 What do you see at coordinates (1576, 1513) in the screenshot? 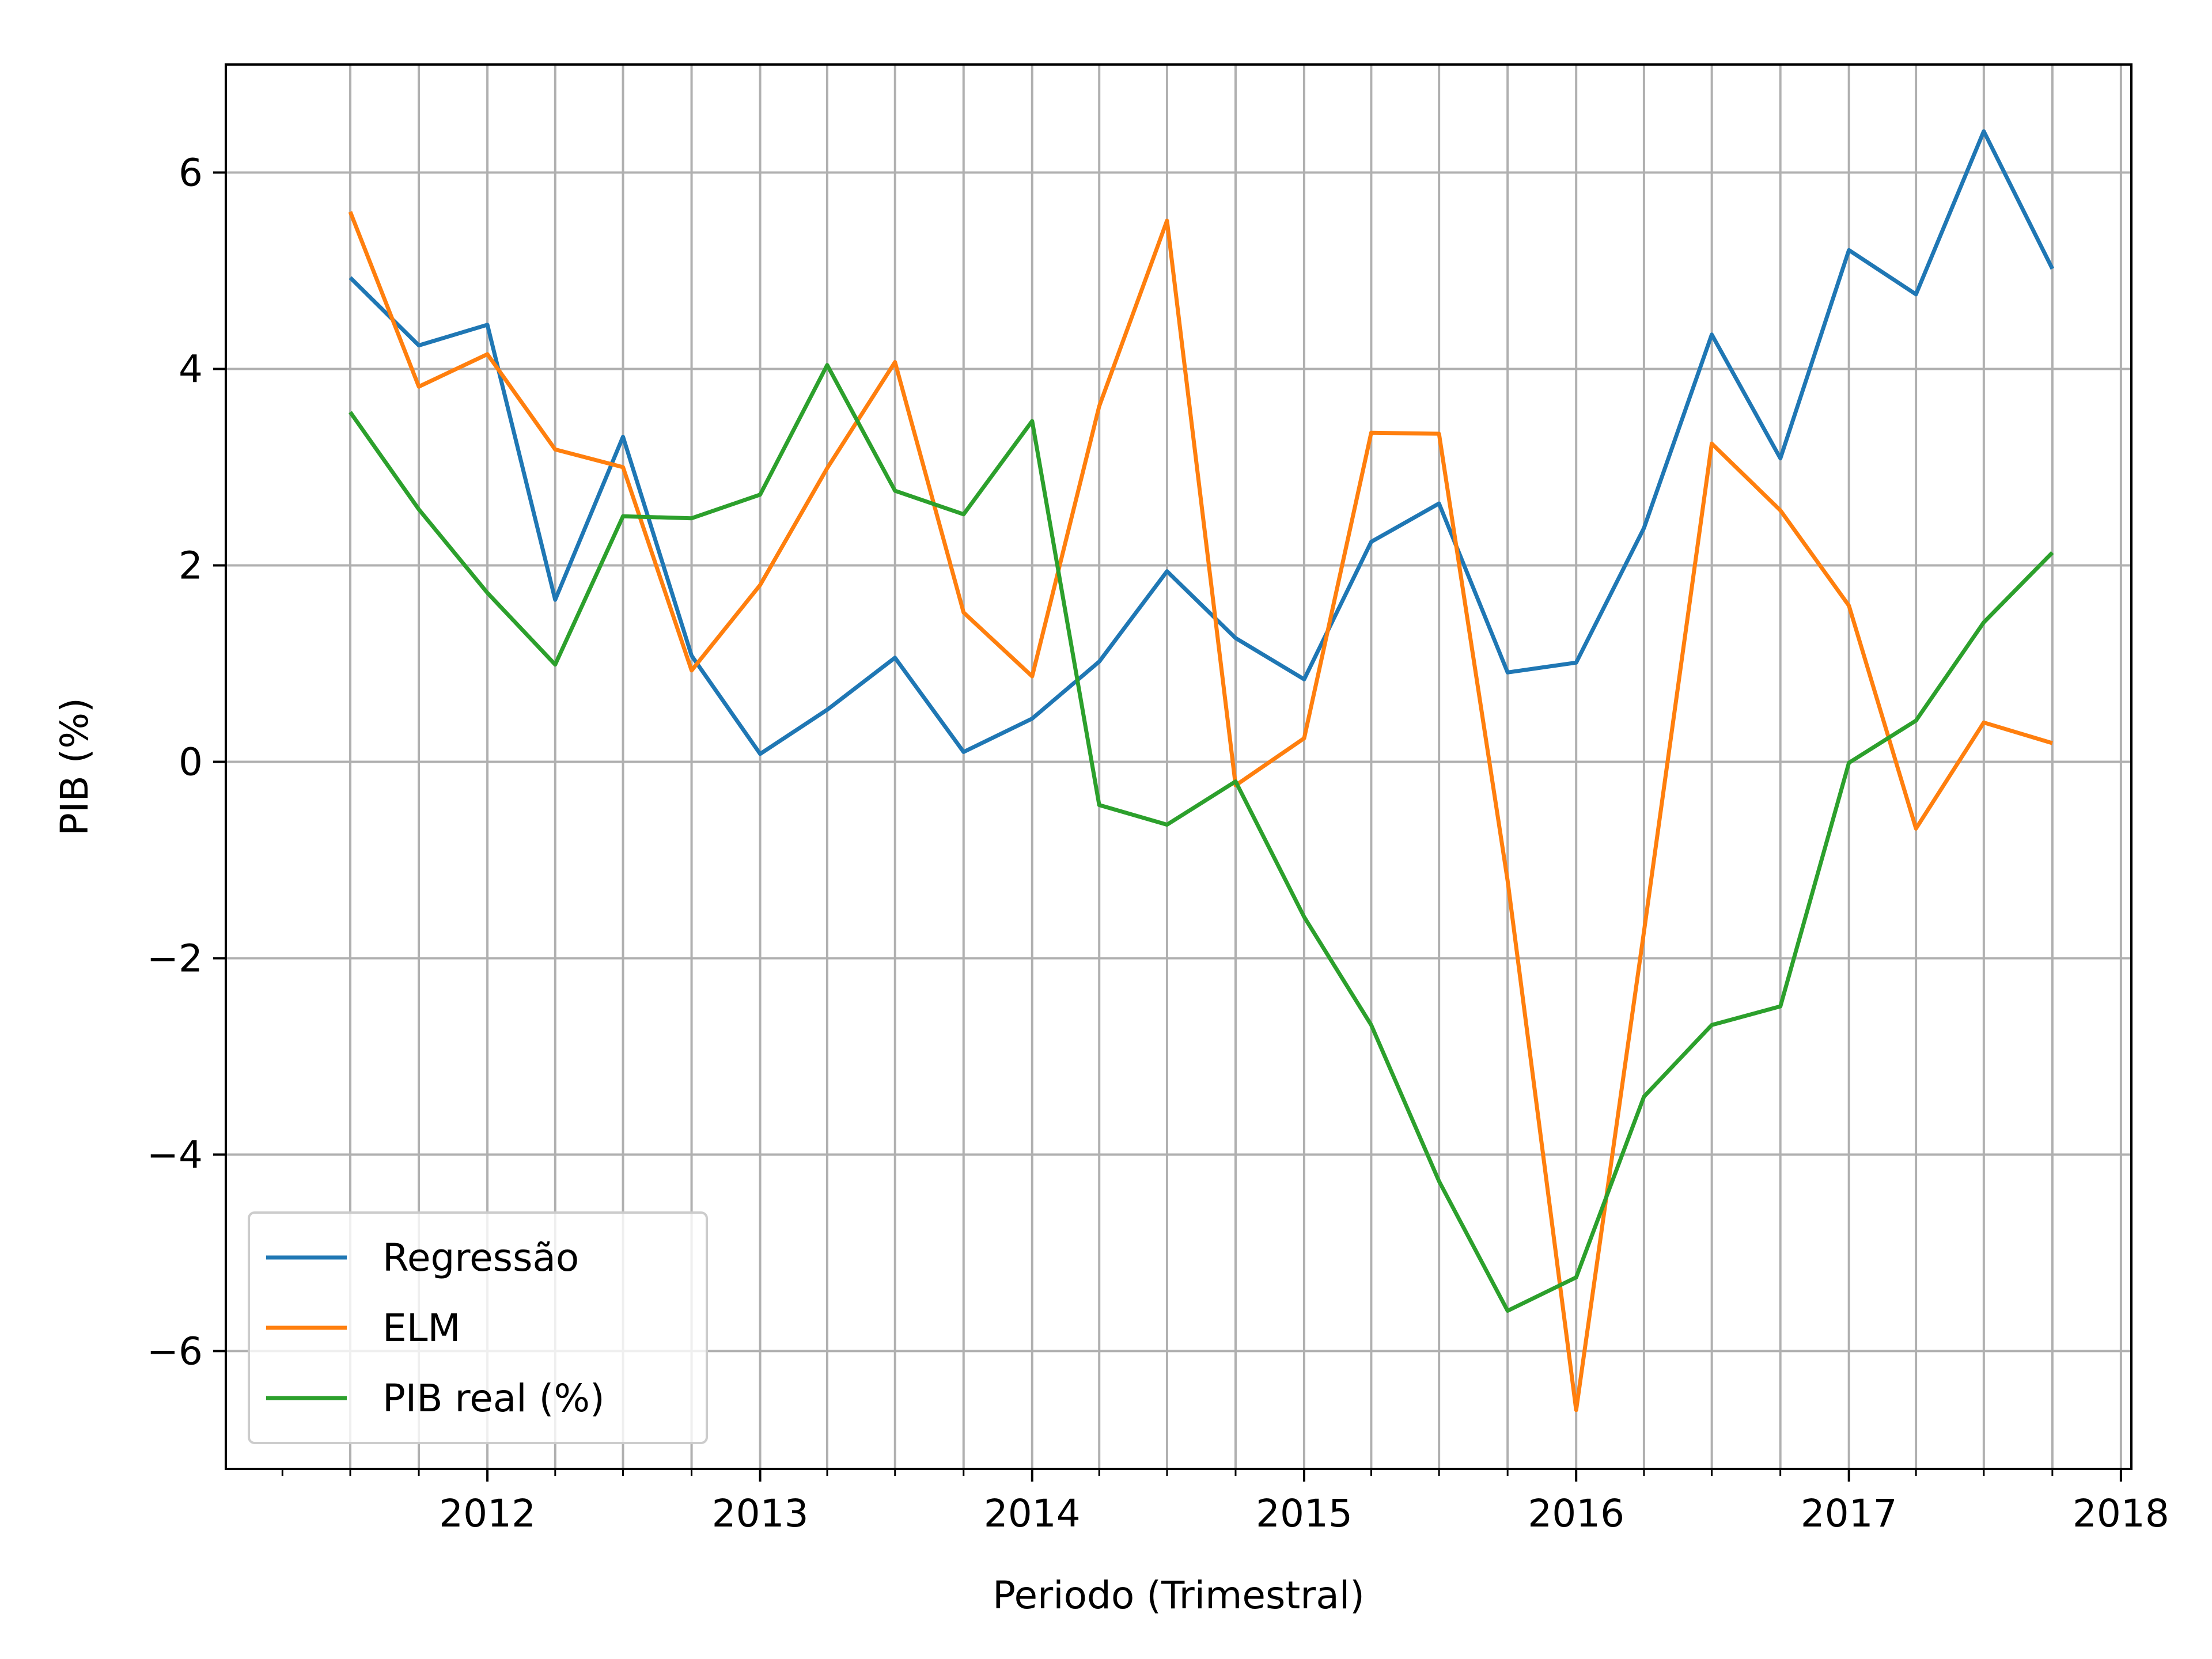
I see `x-tick-label: 2016` at bounding box center [1576, 1513].